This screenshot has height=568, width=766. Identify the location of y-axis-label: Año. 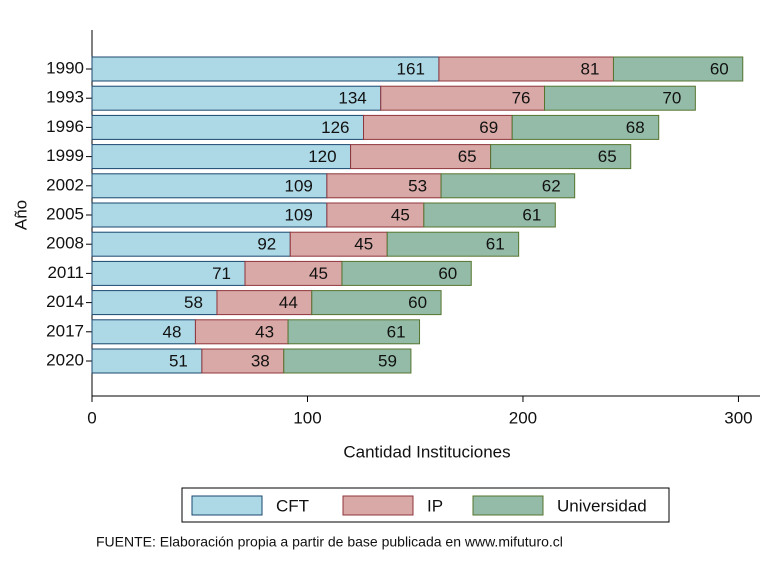
(20, 215).